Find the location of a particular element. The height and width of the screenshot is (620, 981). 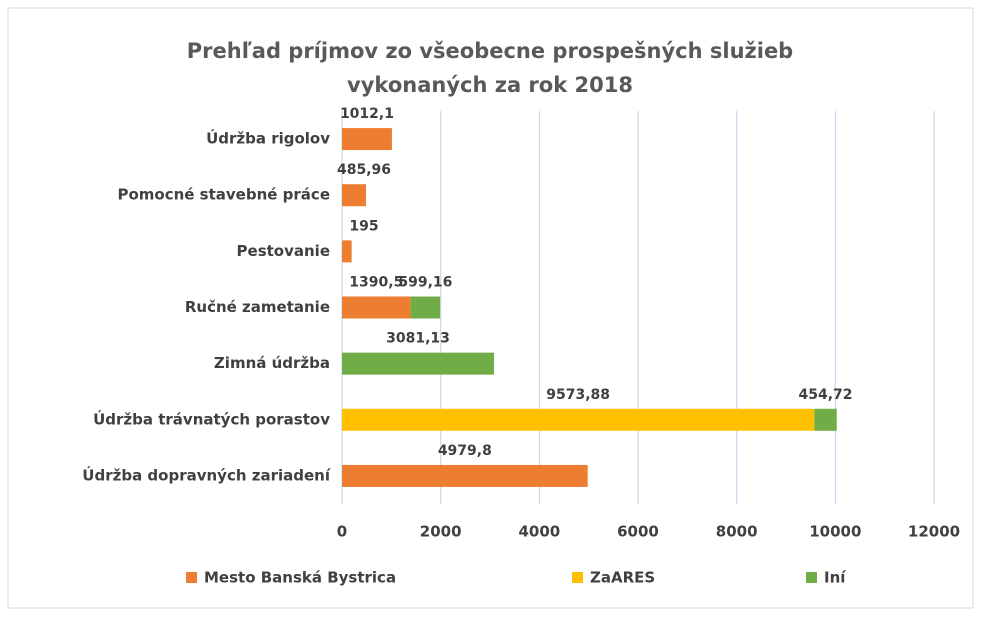

data-label: 4979,8 is located at coordinates (465, 451).